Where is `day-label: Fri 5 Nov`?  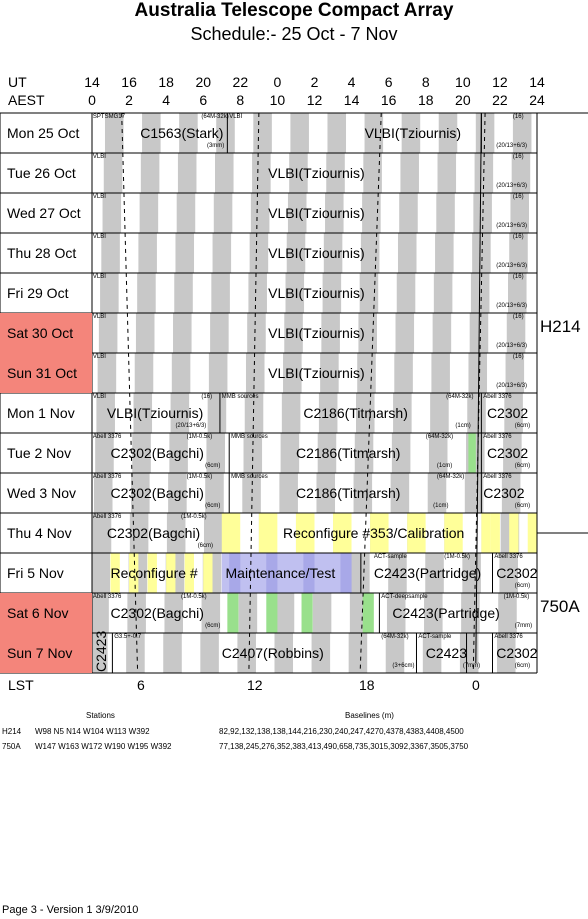
day-label: Fri 5 Nov is located at coordinates (35, 573).